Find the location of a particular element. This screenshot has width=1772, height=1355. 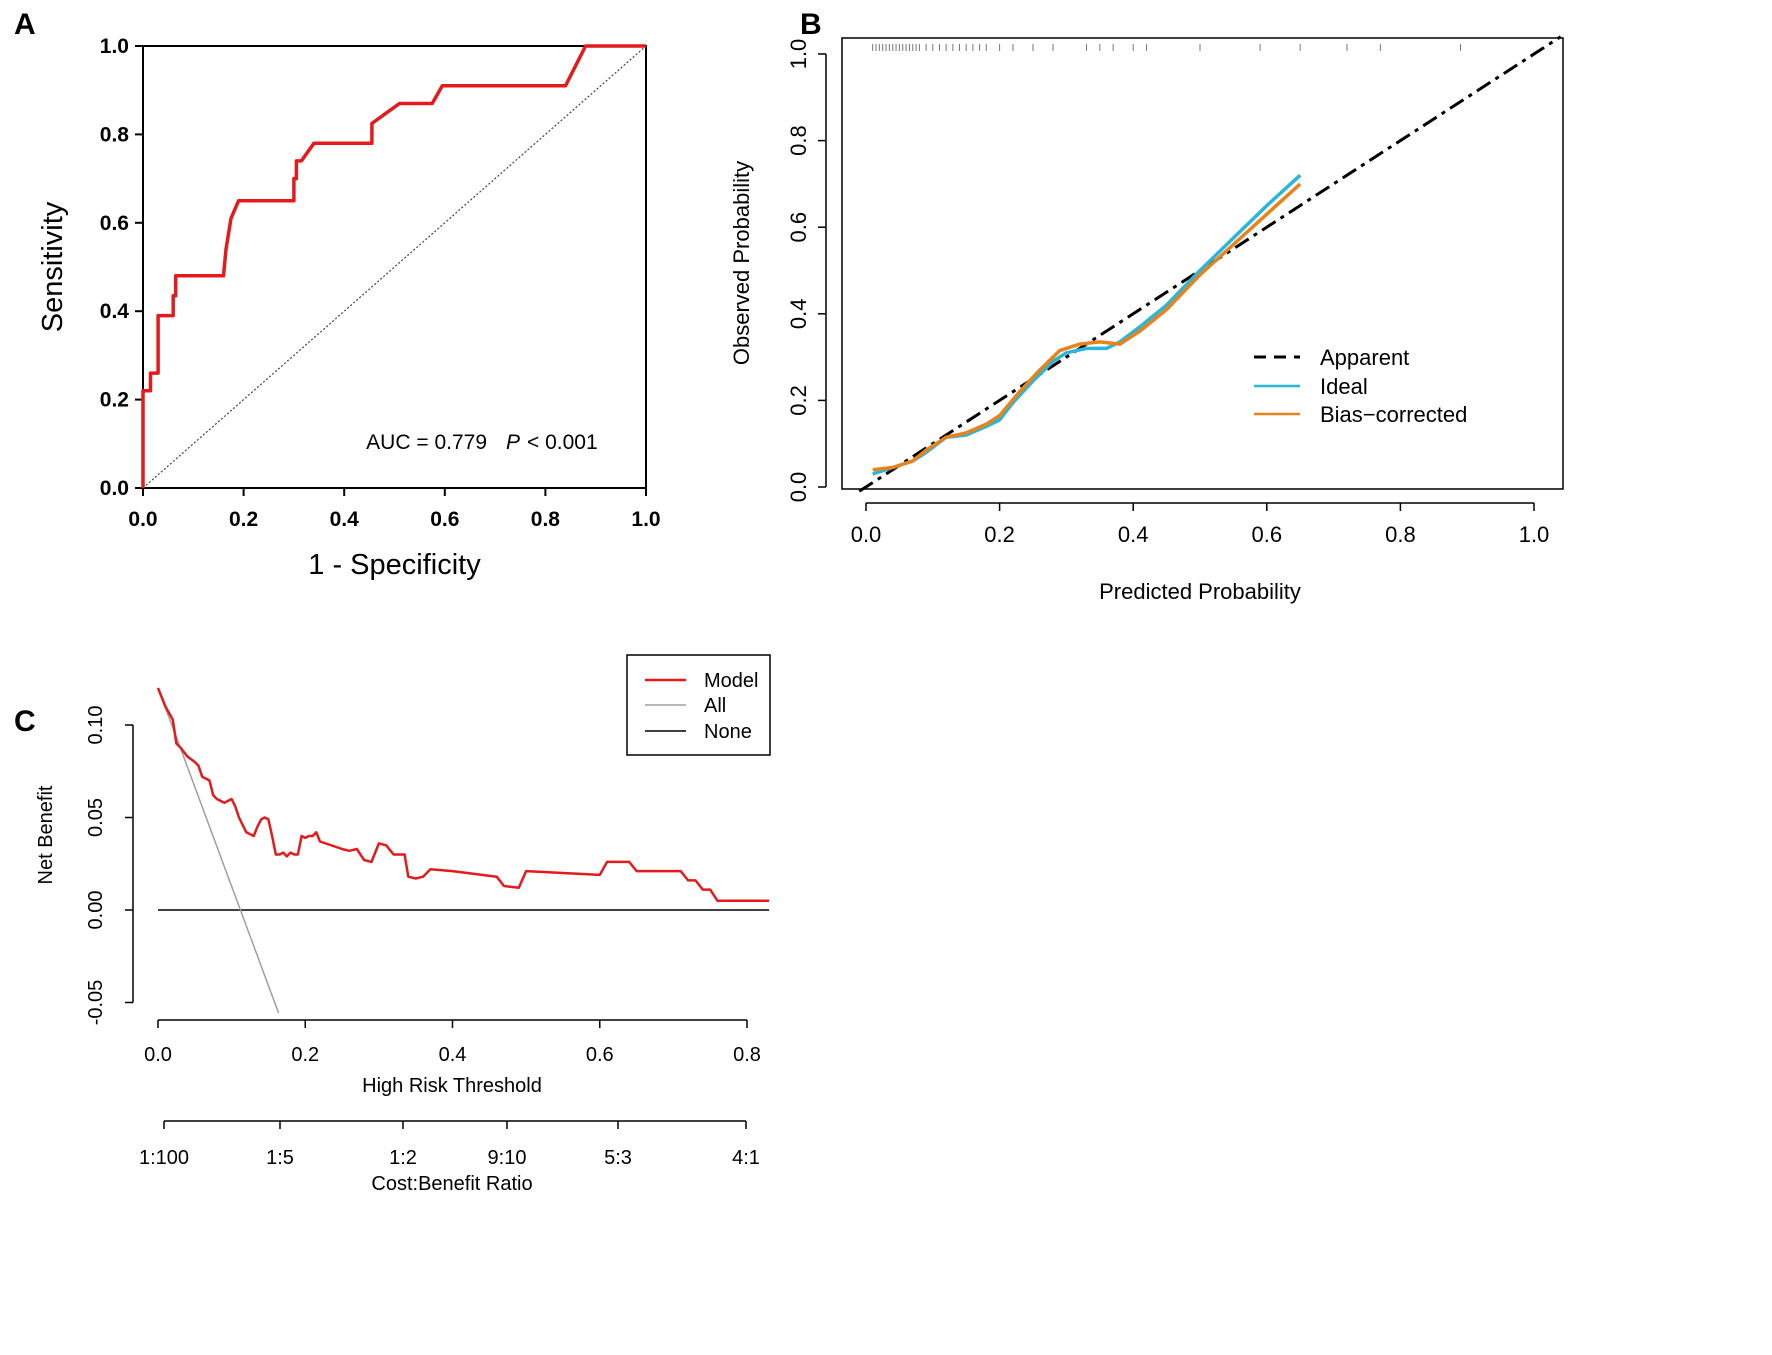

decision-x-tick-label: 0.6 is located at coordinates (600, 1055).